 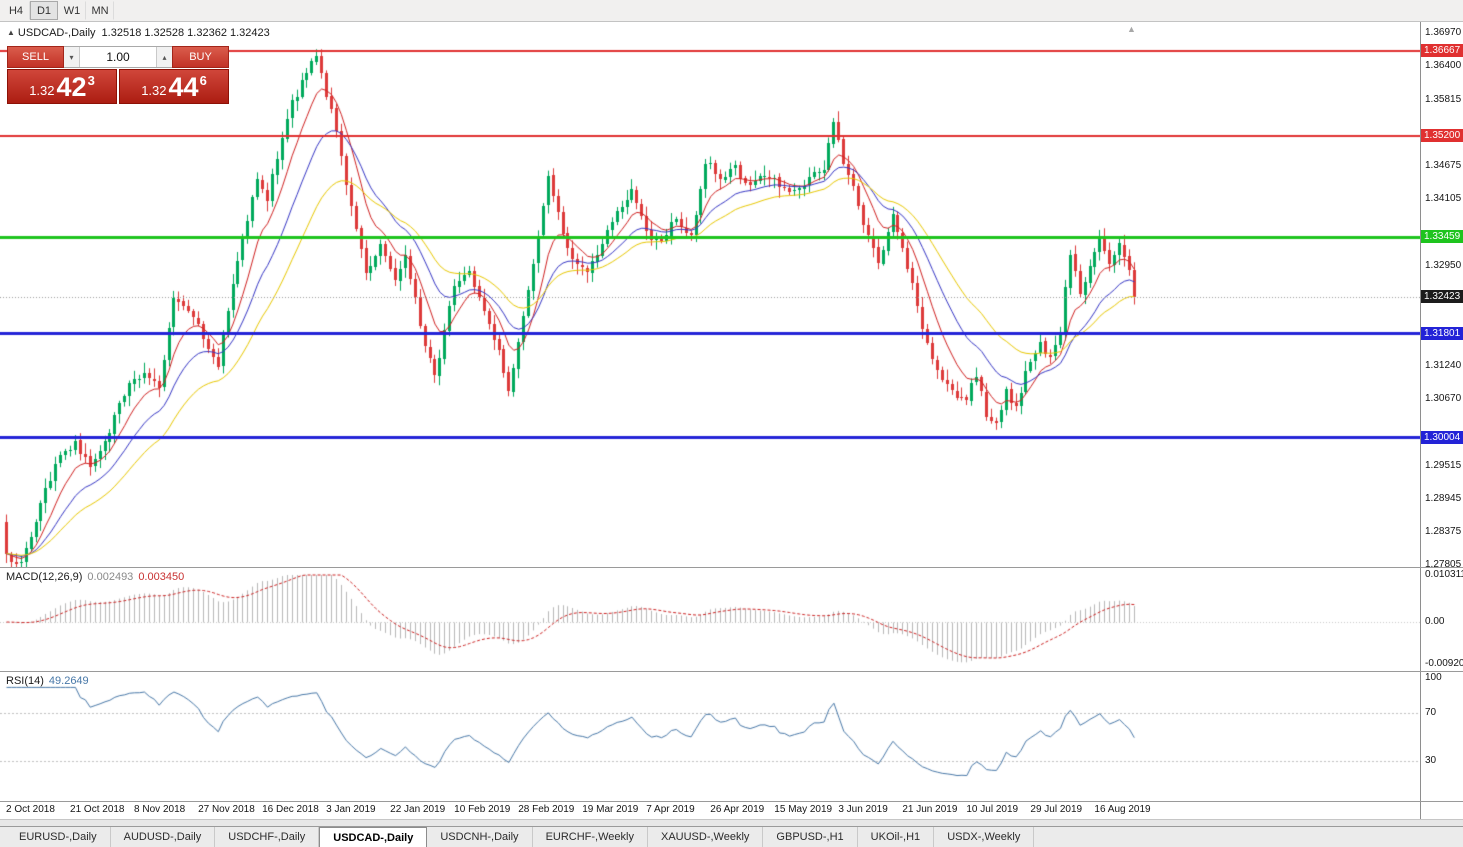 What do you see at coordinates (72, 57) in the screenshot?
I see `lot-decrease-button: ▾` at bounding box center [72, 57].